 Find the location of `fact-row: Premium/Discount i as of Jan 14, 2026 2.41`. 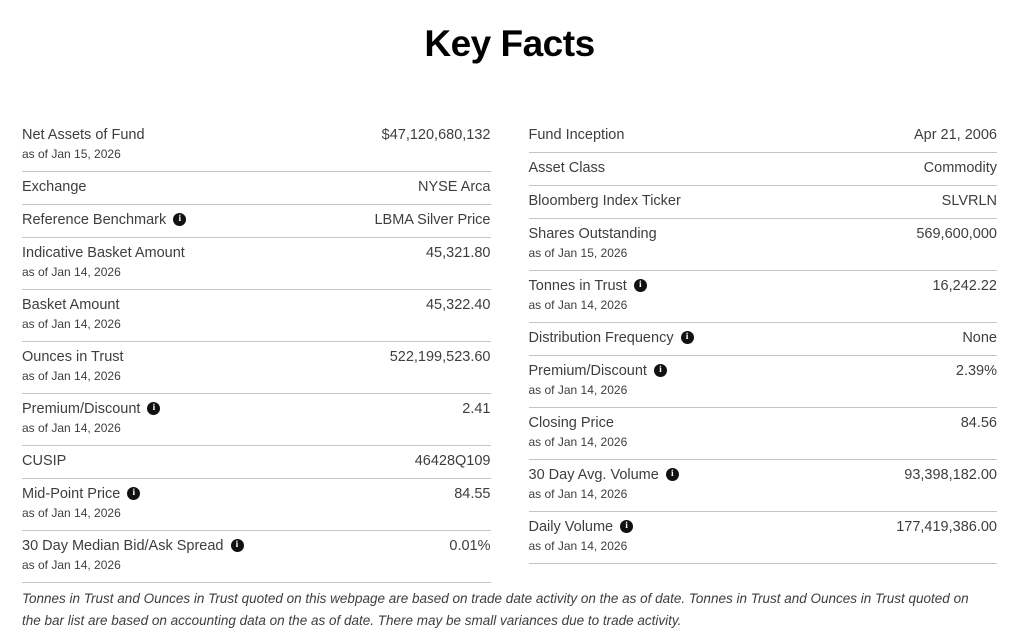

fact-row: Premium/Discount i as of Jan 14, 2026 2.41 is located at coordinates (256, 420).